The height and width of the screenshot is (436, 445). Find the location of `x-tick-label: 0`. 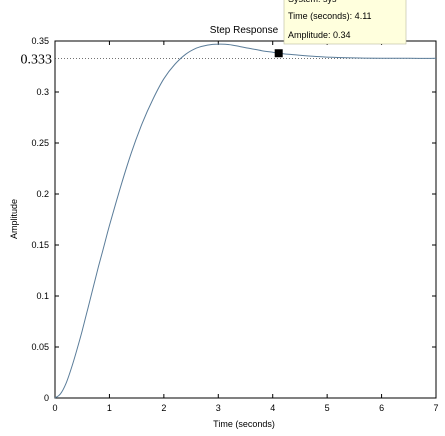

x-tick-label: 0 is located at coordinates (54, 408).